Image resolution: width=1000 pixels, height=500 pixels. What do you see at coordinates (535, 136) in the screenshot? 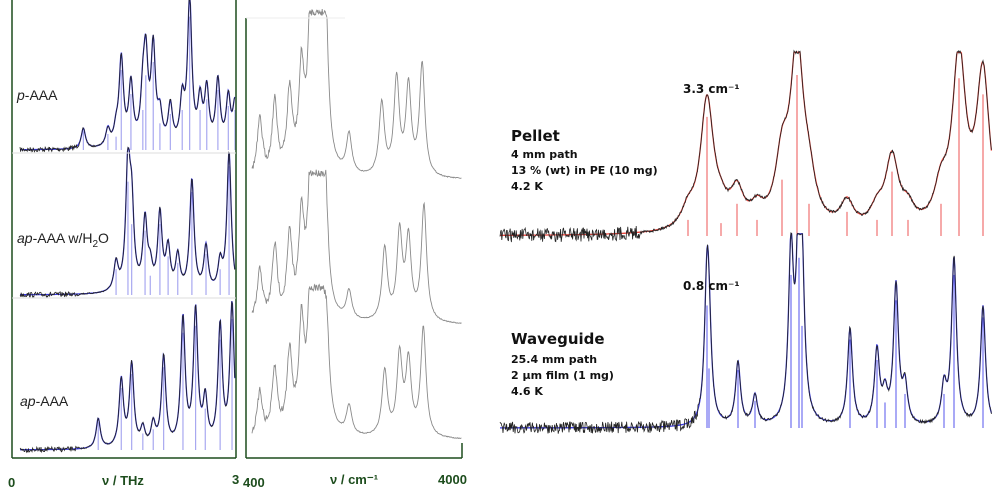
I see `pellet-title: Pellet` at bounding box center [535, 136].